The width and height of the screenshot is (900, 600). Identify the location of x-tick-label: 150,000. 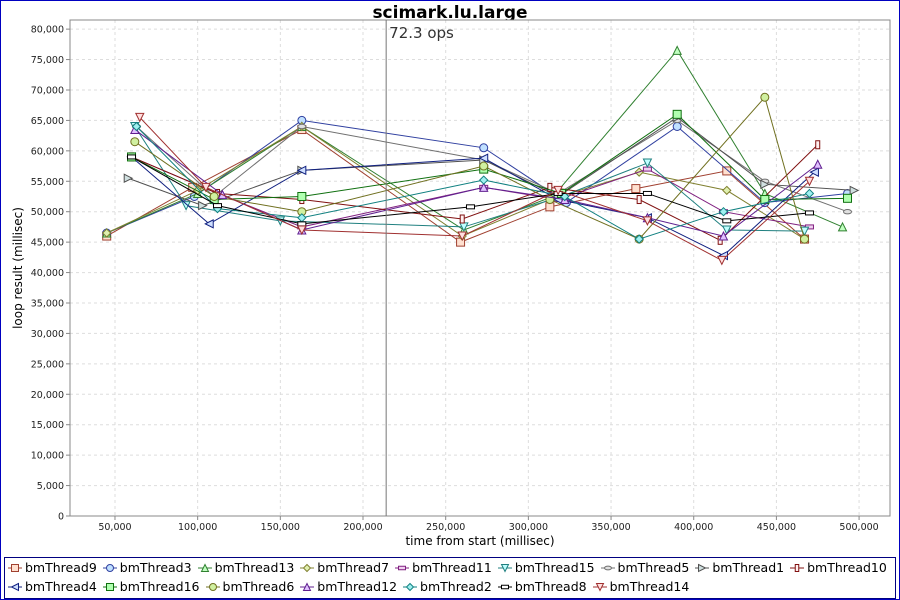
(280, 527).